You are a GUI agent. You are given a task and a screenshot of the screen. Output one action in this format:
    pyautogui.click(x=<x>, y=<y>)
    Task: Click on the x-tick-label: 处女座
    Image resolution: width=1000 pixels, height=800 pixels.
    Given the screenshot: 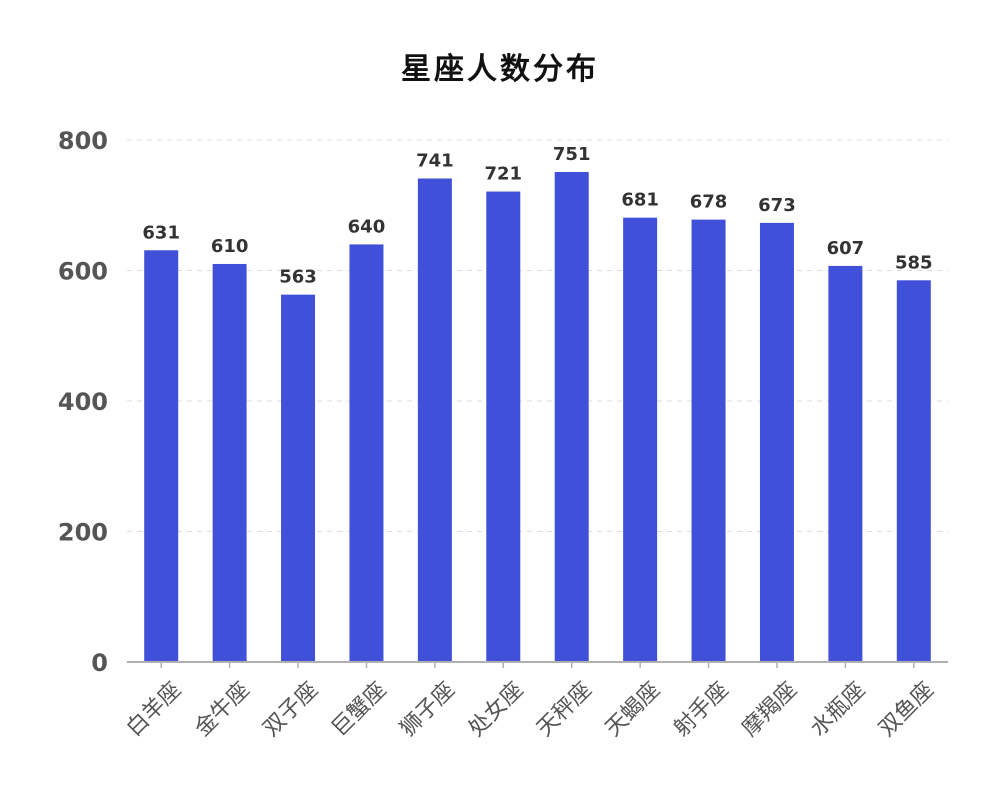 What is the action you would take?
    pyautogui.click(x=496, y=709)
    